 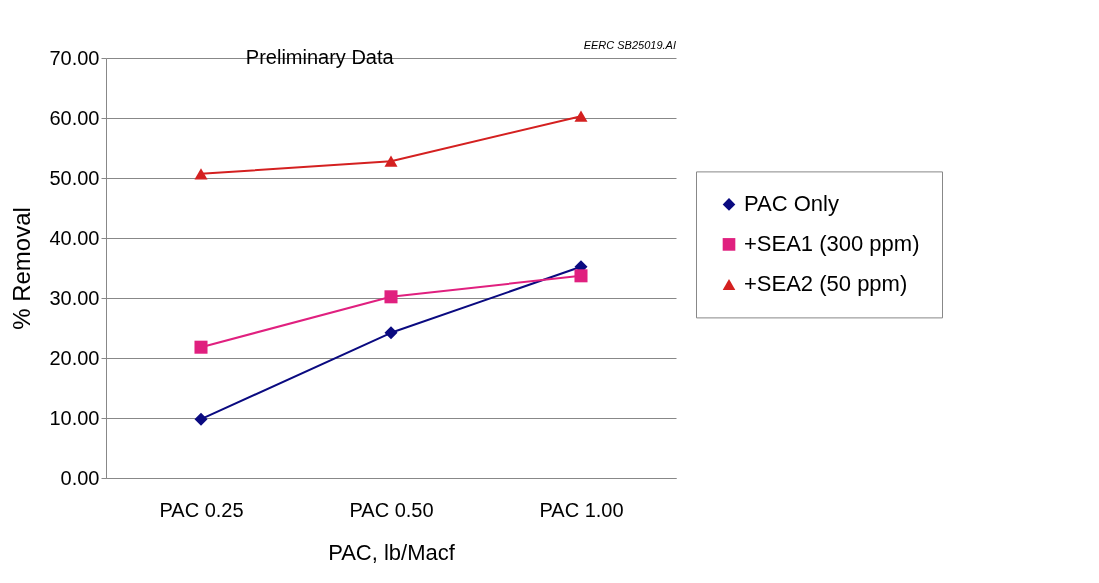 I want to click on y-tick-label: 70.00, so click(x=74, y=57).